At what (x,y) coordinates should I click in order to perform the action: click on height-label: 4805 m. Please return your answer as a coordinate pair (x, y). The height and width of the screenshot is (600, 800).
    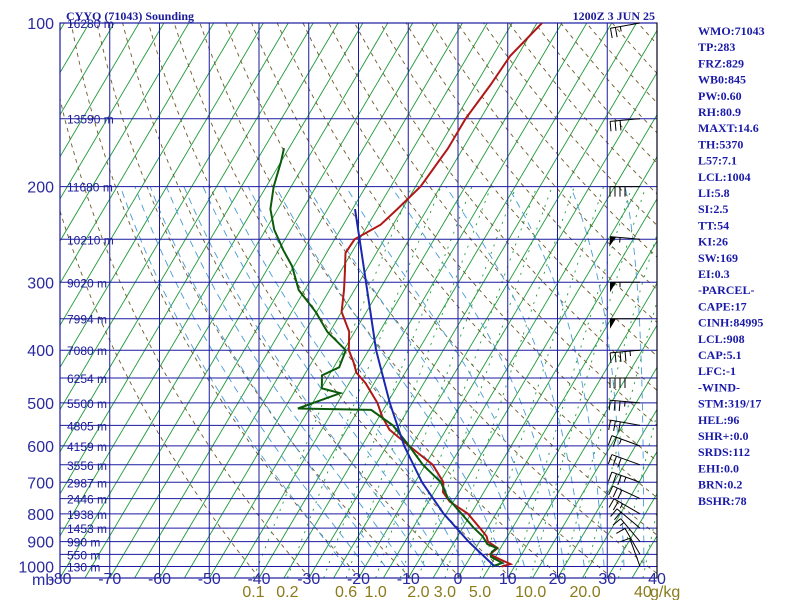
    Looking at the image, I should click on (87, 426).